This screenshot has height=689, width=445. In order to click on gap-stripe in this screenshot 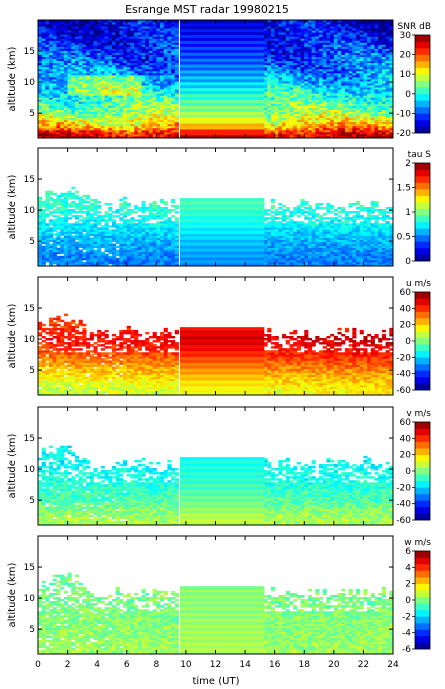, I will do `click(222, 66)`.